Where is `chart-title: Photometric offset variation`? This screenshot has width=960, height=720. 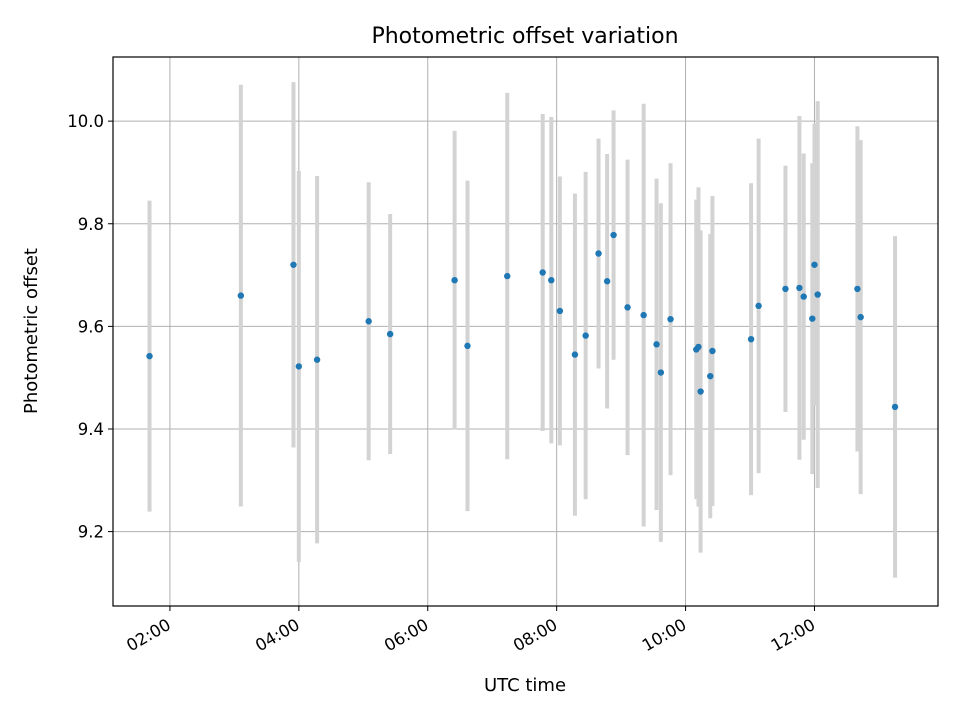
chart-title: Photometric offset variation is located at coordinates (524, 36).